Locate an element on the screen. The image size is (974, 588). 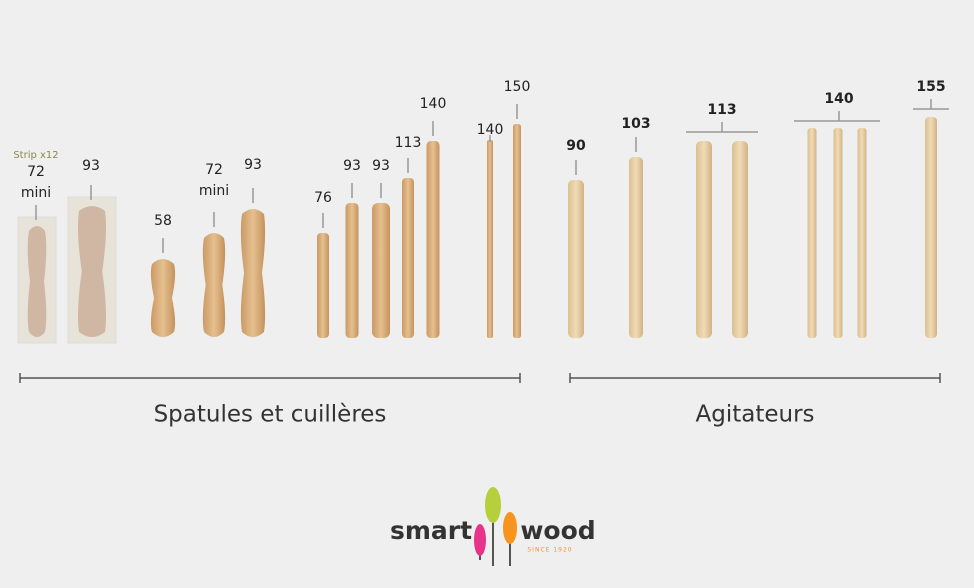
logo-tagline: SINCE 1920 is located at coordinates (549, 550).